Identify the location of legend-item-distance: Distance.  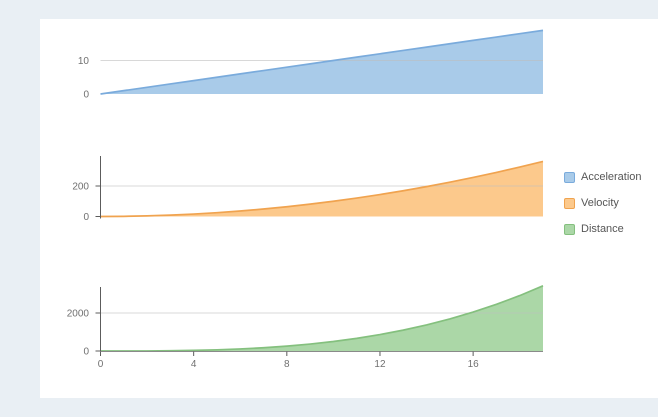
(611, 229).